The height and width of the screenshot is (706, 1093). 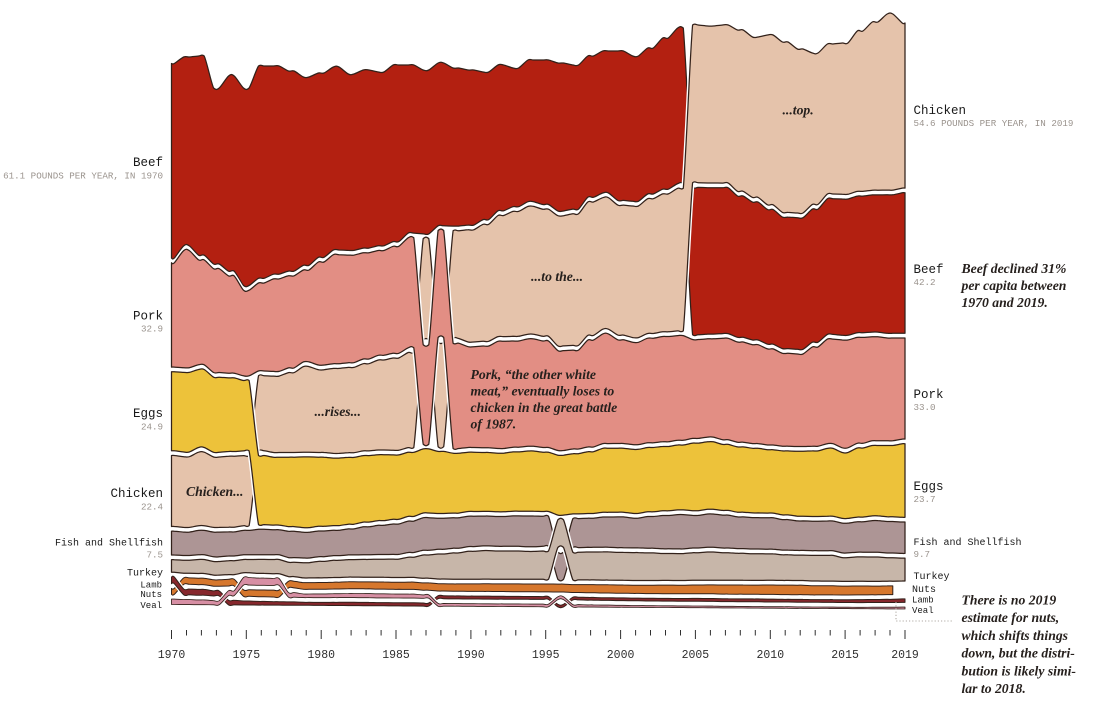 What do you see at coordinates (1019, 653) in the screenshot?
I see `svg-text: down, but the distri-` at bounding box center [1019, 653].